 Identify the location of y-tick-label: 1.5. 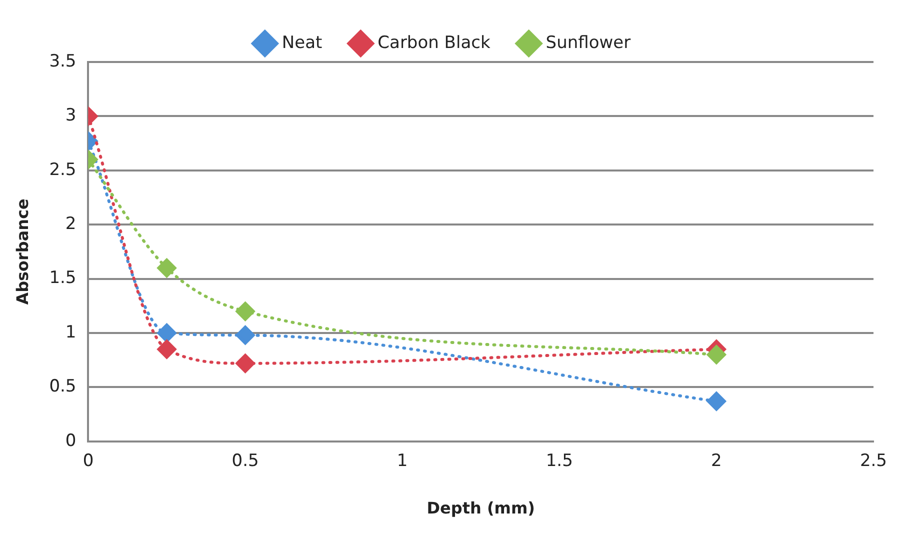
(62, 278).